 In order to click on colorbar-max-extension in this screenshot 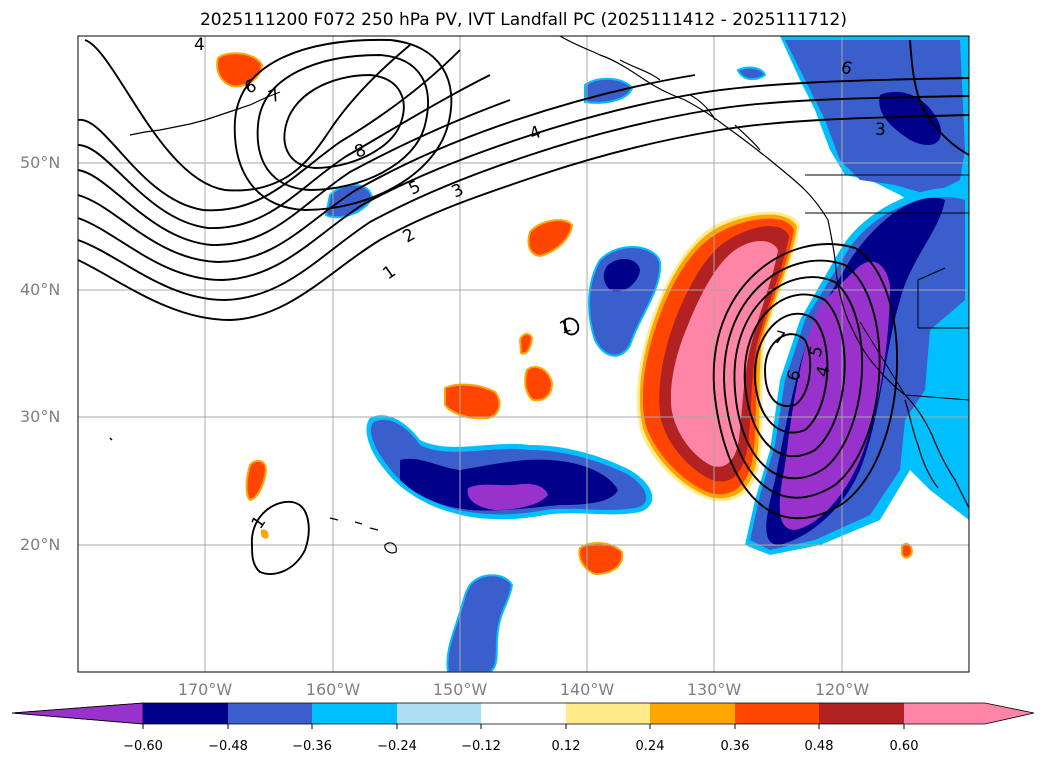, I will do `click(969, 713)`.